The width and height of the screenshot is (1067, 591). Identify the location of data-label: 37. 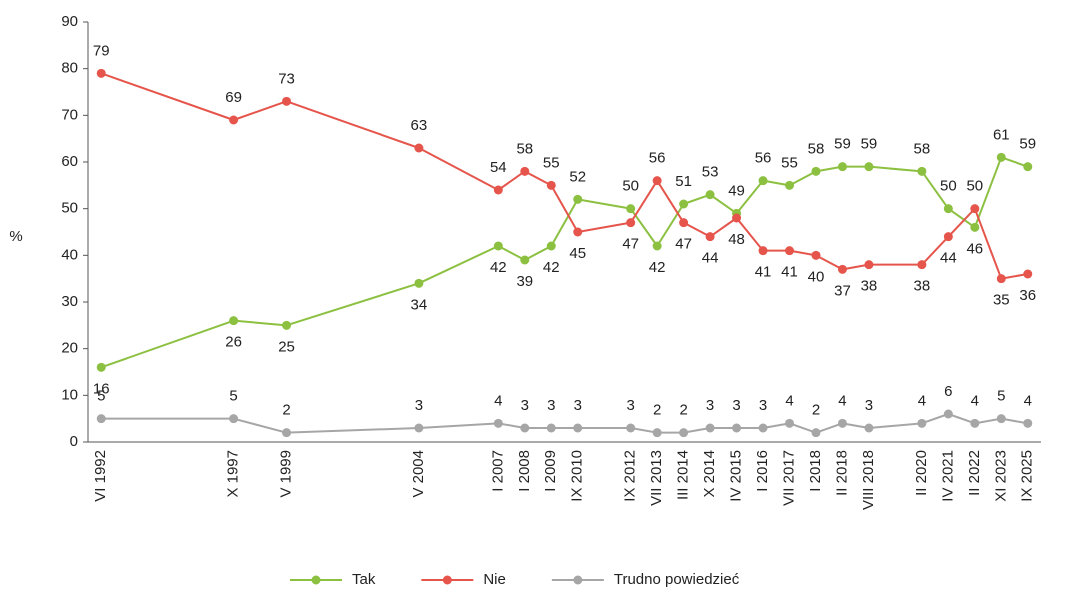
(842, 290).